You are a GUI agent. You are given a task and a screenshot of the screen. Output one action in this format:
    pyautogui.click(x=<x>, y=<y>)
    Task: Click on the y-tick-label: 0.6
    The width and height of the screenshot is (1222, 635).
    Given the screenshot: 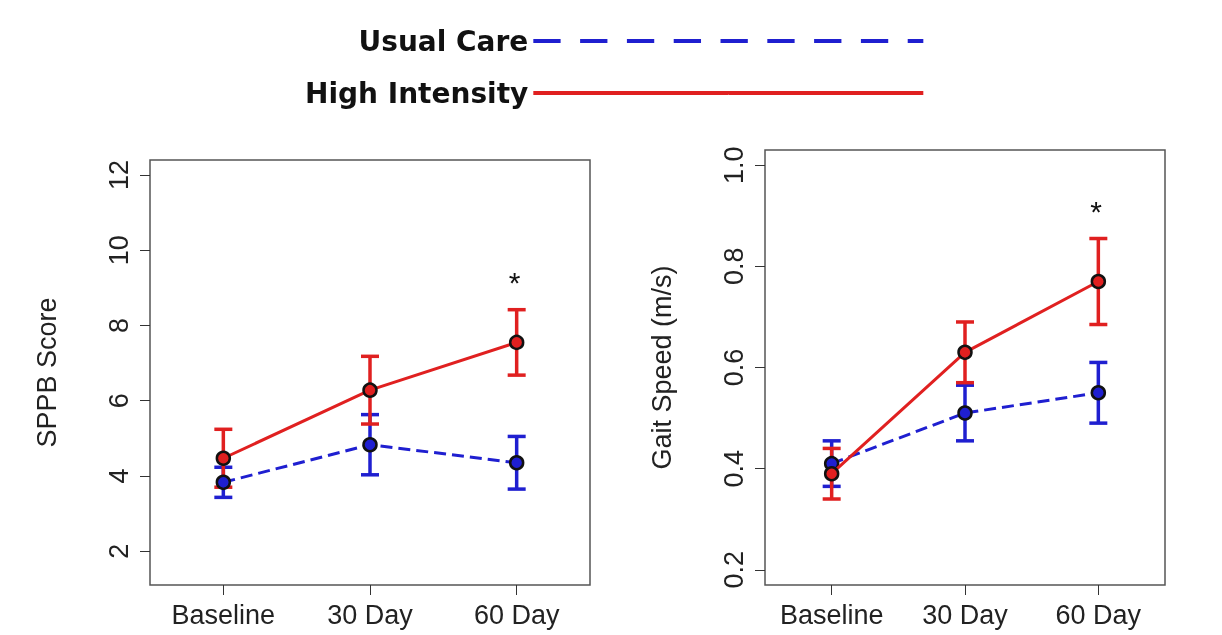 What is the action you would take?
    pyautogui.click(x=733, y=367)
    